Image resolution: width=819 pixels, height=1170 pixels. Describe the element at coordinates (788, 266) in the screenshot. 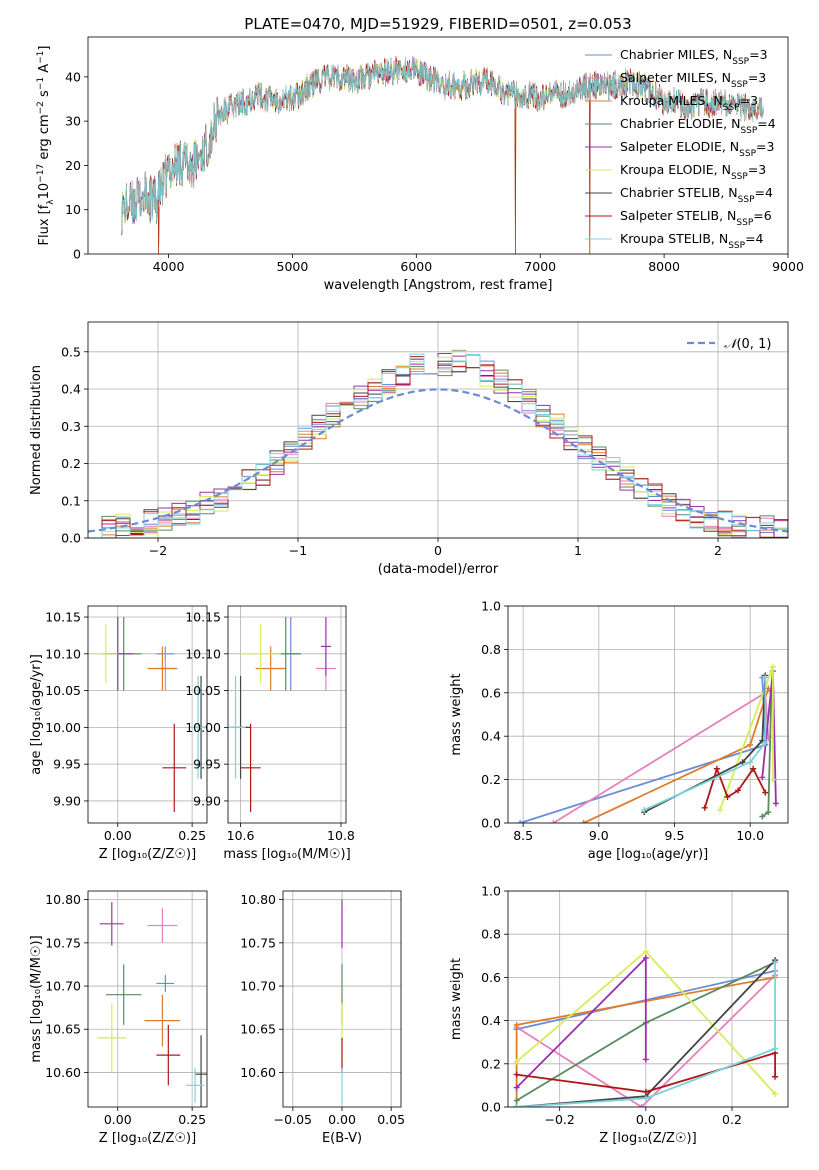

I see `x-tick-label: 9000` at that location.